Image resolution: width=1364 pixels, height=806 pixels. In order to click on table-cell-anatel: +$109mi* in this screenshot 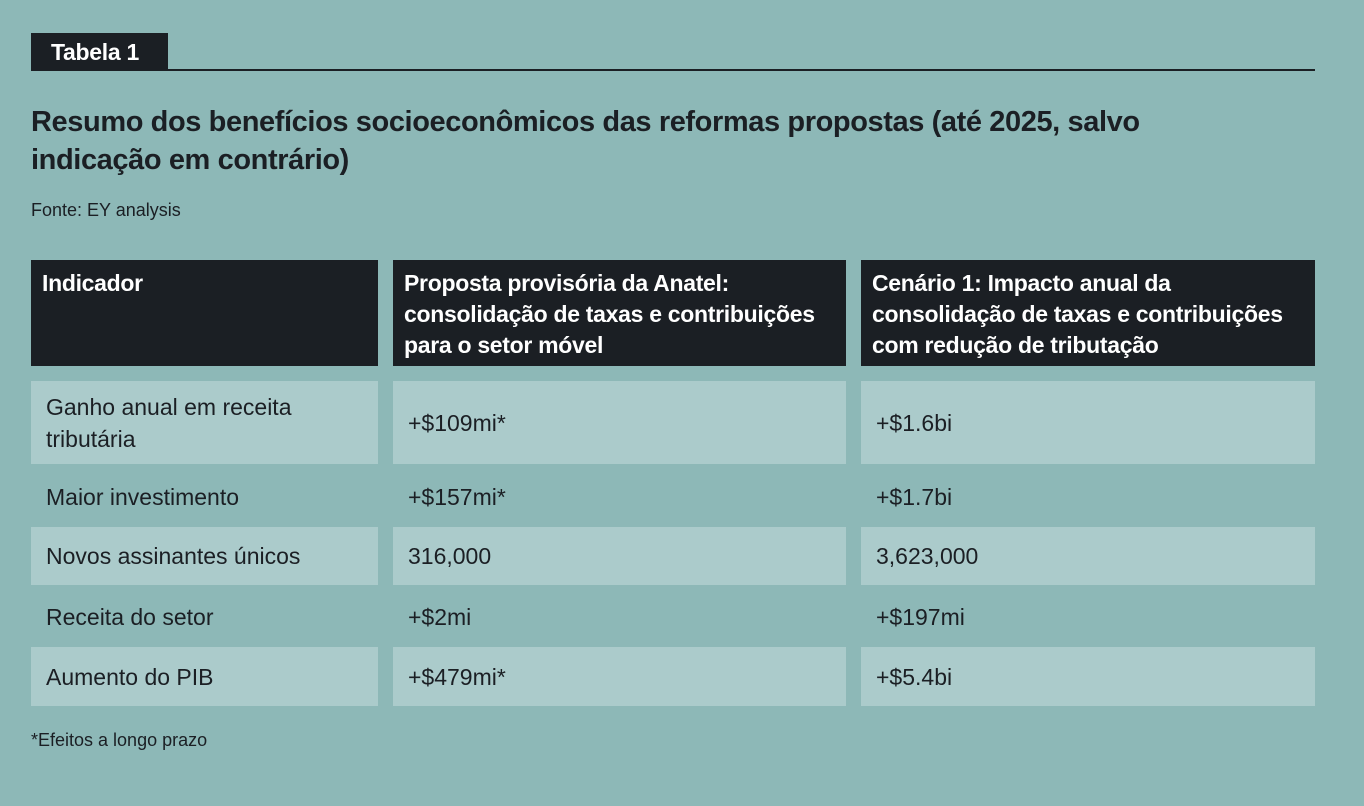, I will do `click(619, 422)`.